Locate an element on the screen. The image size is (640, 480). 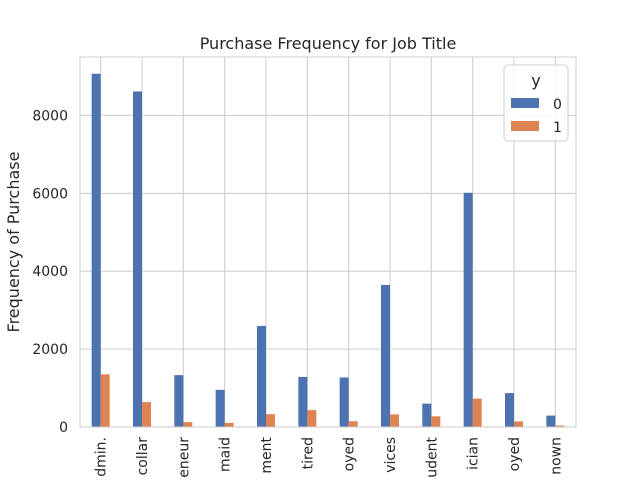
y-tick-labels: 0 2000 4000 6000 8000 is located at coordinates (50, 272).